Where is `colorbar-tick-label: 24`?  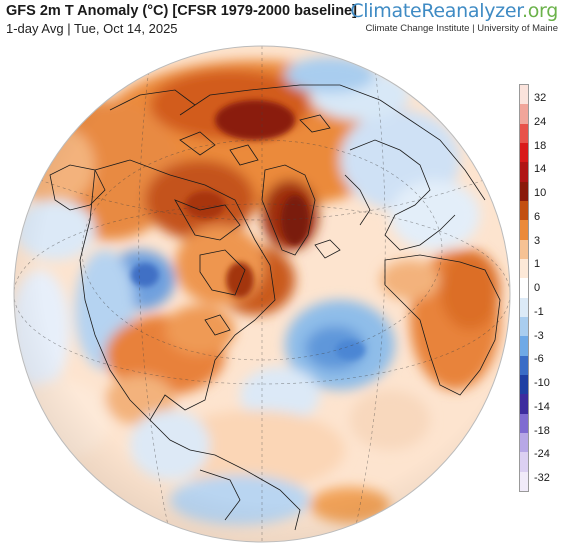 colorbar-tick-label: 24 is located at coordinates (540, 121).